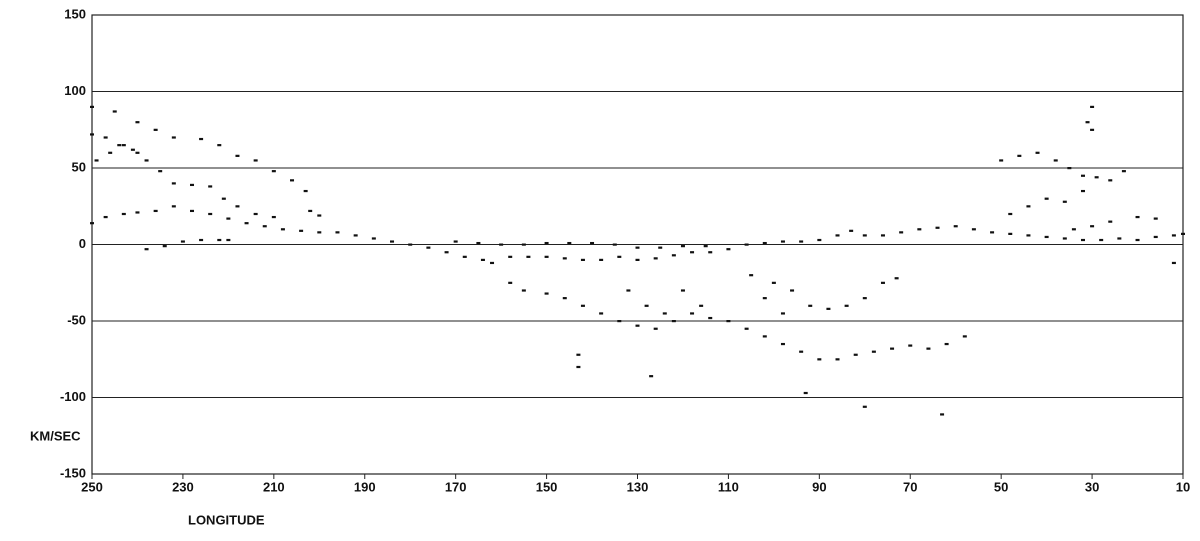 This screenshot has height=541, width=1200. What do you see at coordinates (547, 486) in the screenshot?
I see `x-tick-label: 150` at bounding box center [547, 486].